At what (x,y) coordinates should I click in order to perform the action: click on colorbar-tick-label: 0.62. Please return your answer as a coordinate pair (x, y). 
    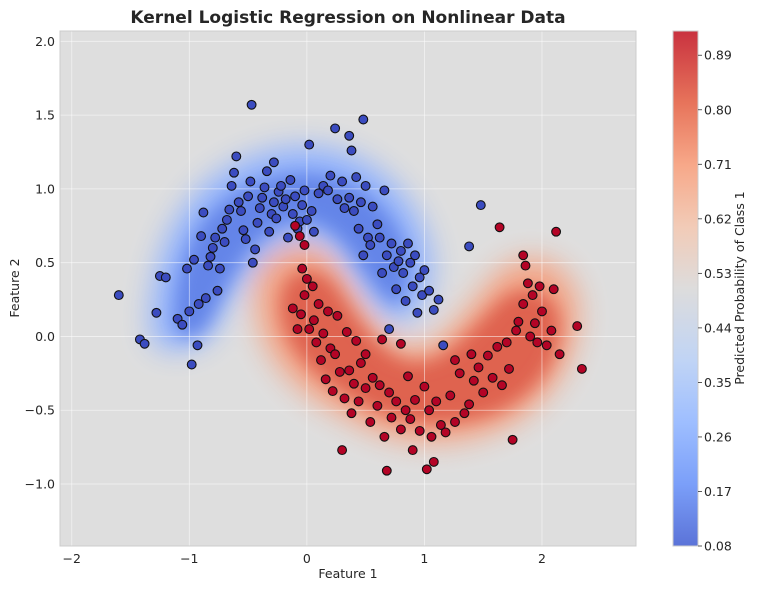
    Looking at the image, I should click on (718, 218).